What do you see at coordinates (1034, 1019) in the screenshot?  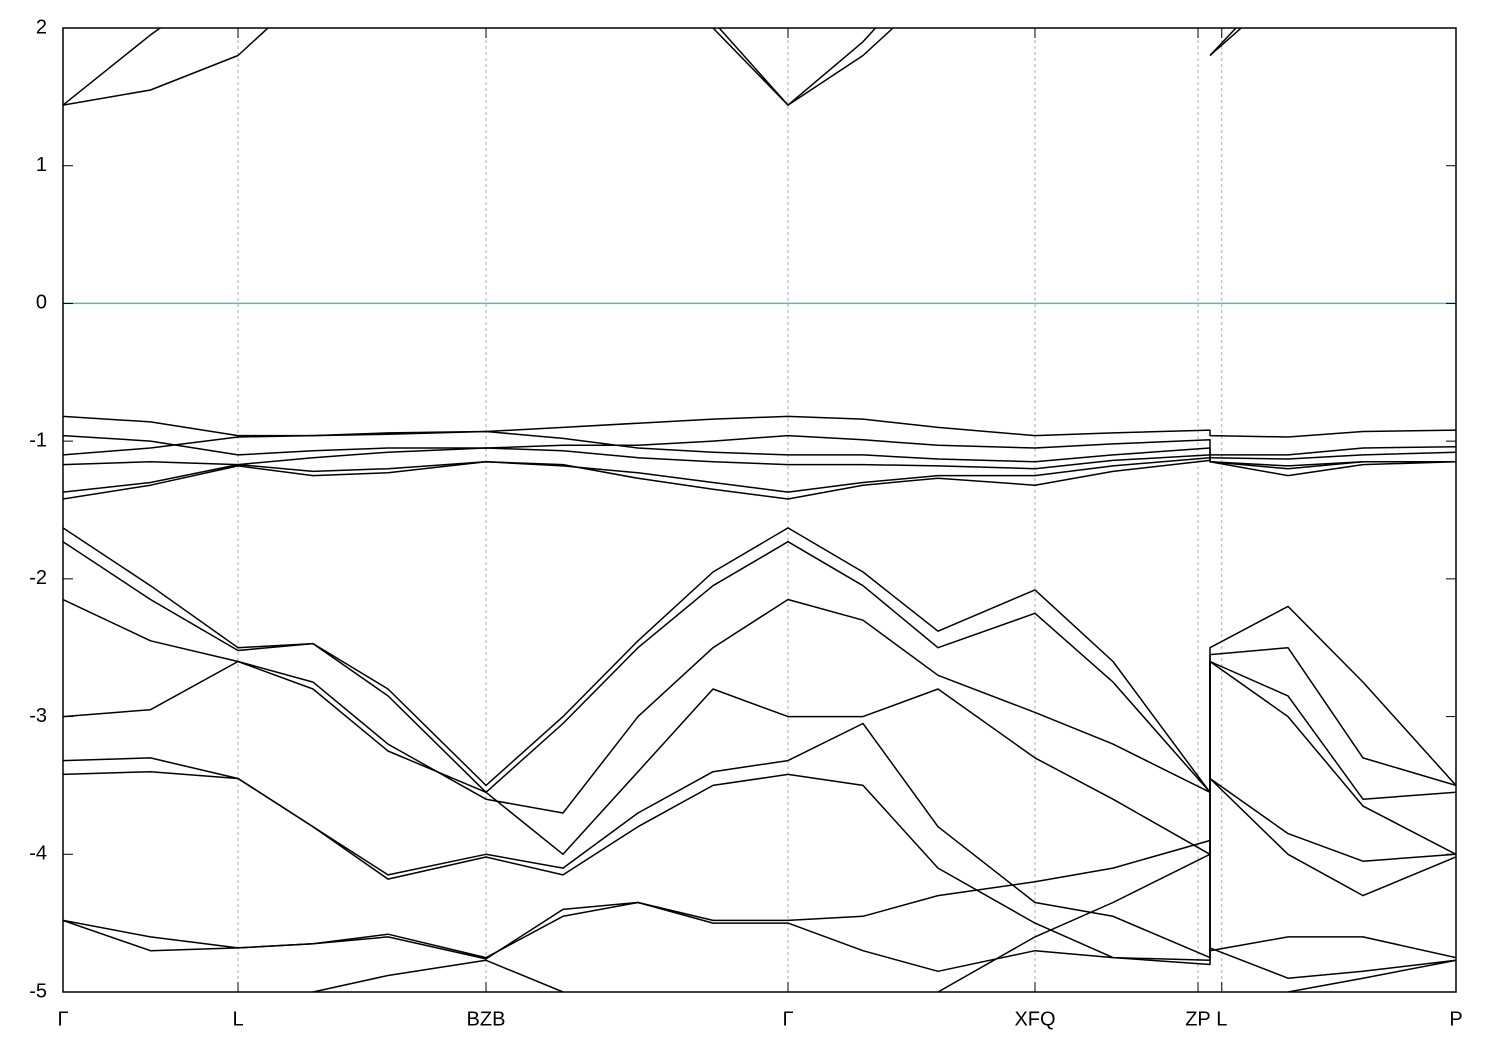 I see `x-tick-label: XFQ` at bounding box center [1034, 1019].